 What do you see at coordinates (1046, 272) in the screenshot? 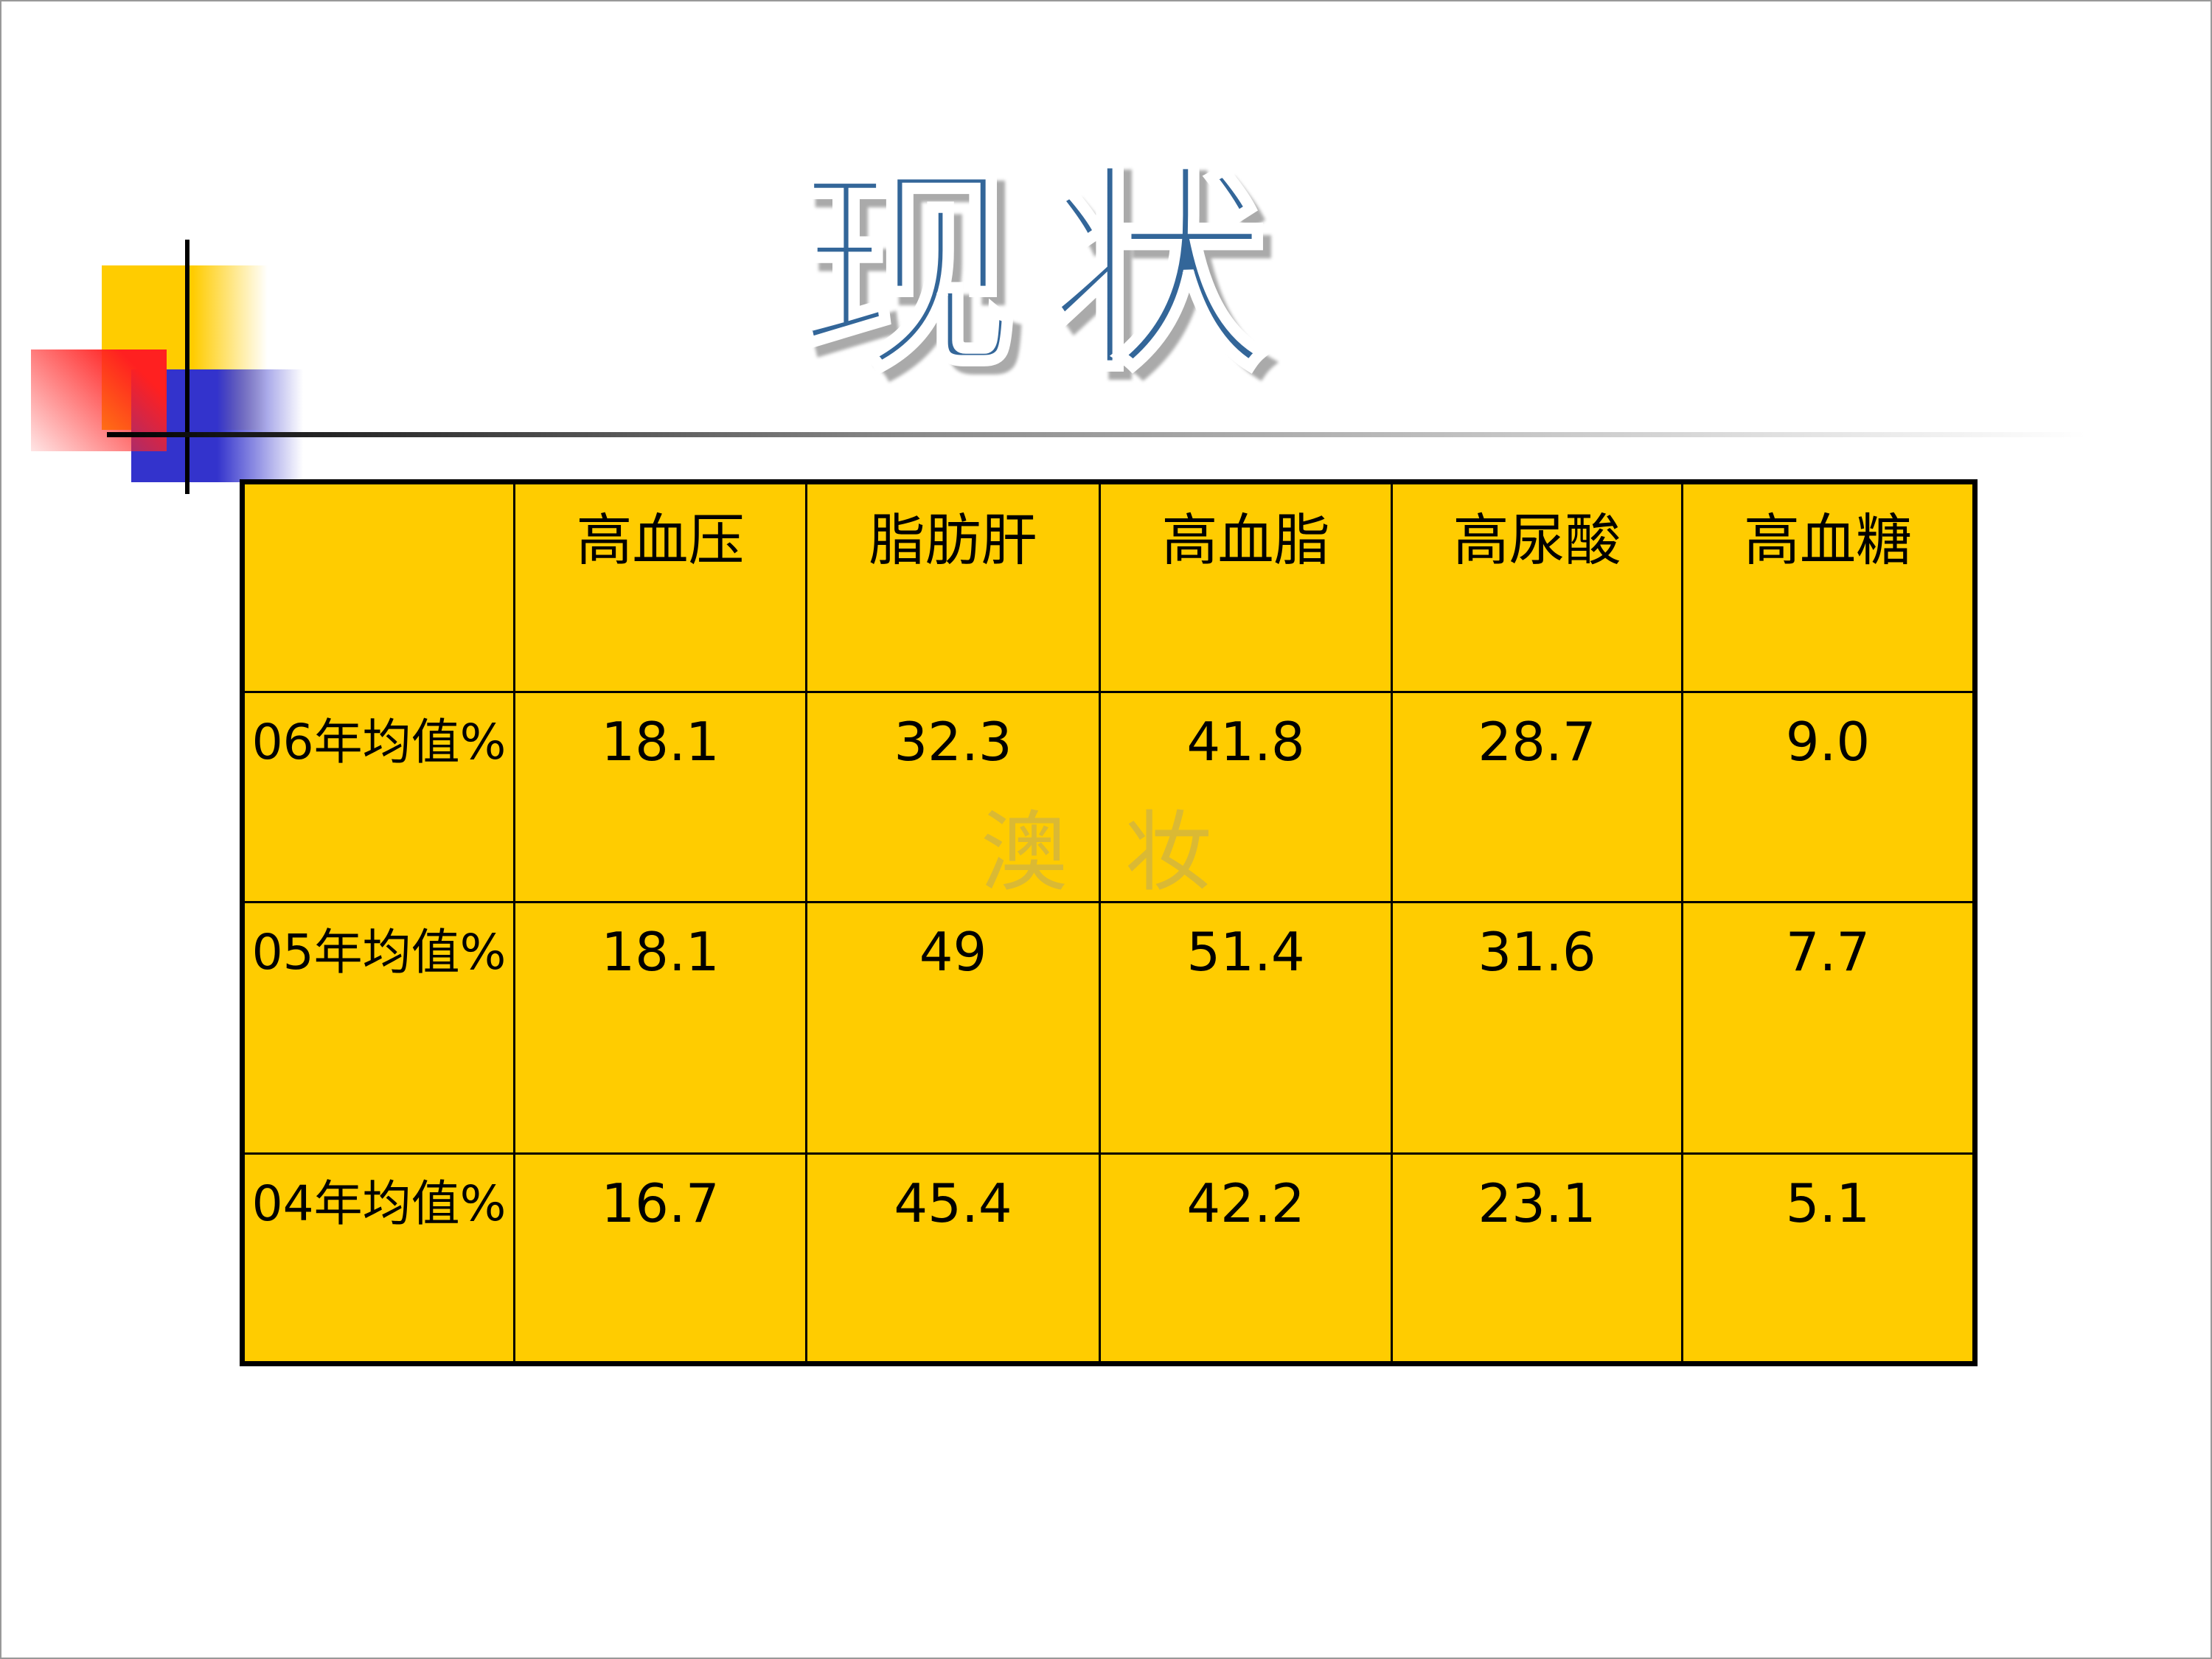
I see `title-text: 现状` at bounding box center [1046, 272].